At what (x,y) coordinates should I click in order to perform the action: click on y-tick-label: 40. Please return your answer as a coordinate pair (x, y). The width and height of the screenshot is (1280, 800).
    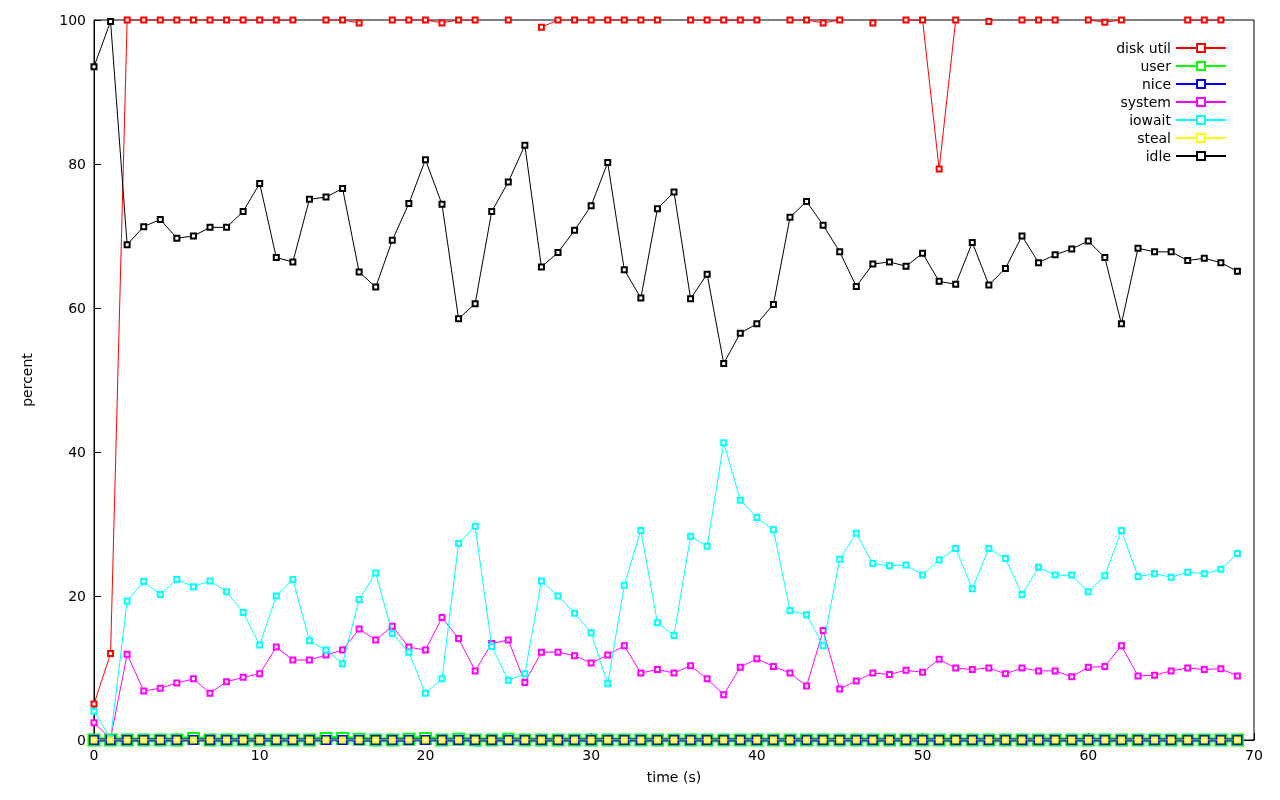
    Looking at the image, I should click on (77, 452).